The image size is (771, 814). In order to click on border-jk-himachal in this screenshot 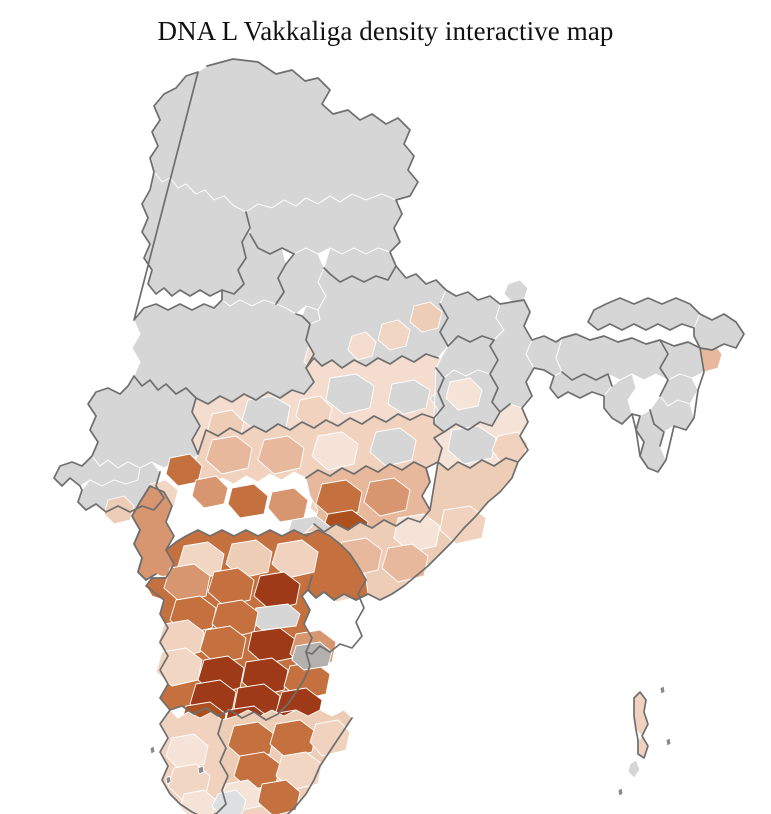, I will do `click(236, 253)`.